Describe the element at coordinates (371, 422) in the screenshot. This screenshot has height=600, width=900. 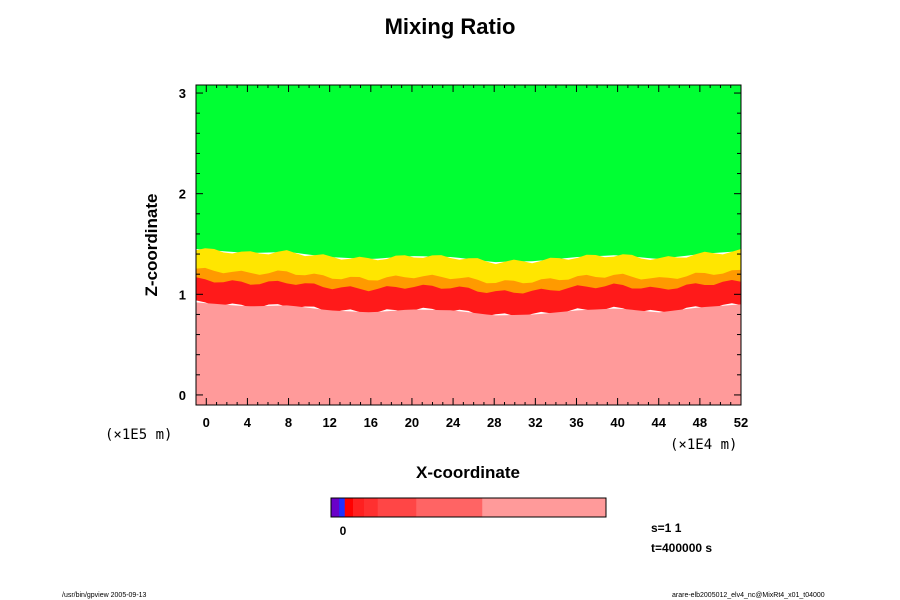
I see `x-tick-label: 16` at that location.